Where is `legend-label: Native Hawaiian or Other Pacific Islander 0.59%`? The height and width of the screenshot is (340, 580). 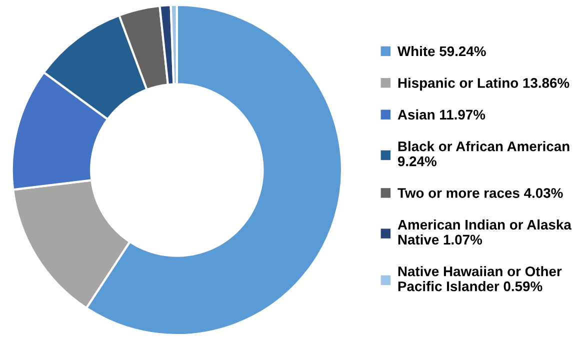 legend-label: Native Hawaiian or Other Pacific Islander 0.59% is located at coordinates (480, 279).